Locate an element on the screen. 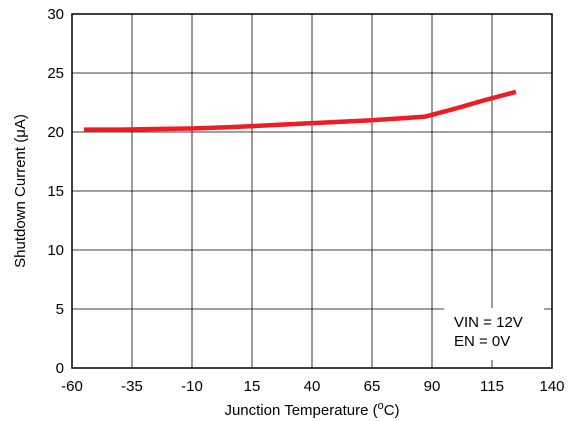 This screenshot has height=421, width=581. shutdown-current-line is located at coordinates (300, 110).